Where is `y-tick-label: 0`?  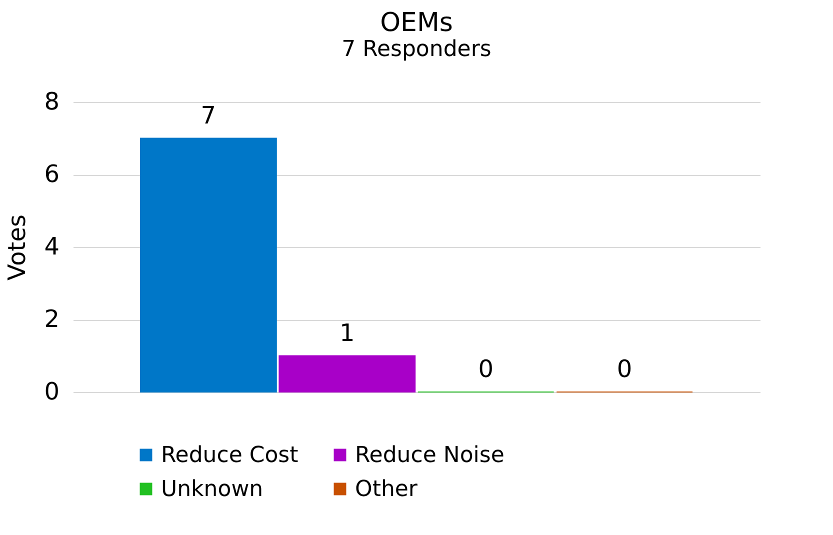
y-tick-label: 0 is located at coordinates (52, 392).